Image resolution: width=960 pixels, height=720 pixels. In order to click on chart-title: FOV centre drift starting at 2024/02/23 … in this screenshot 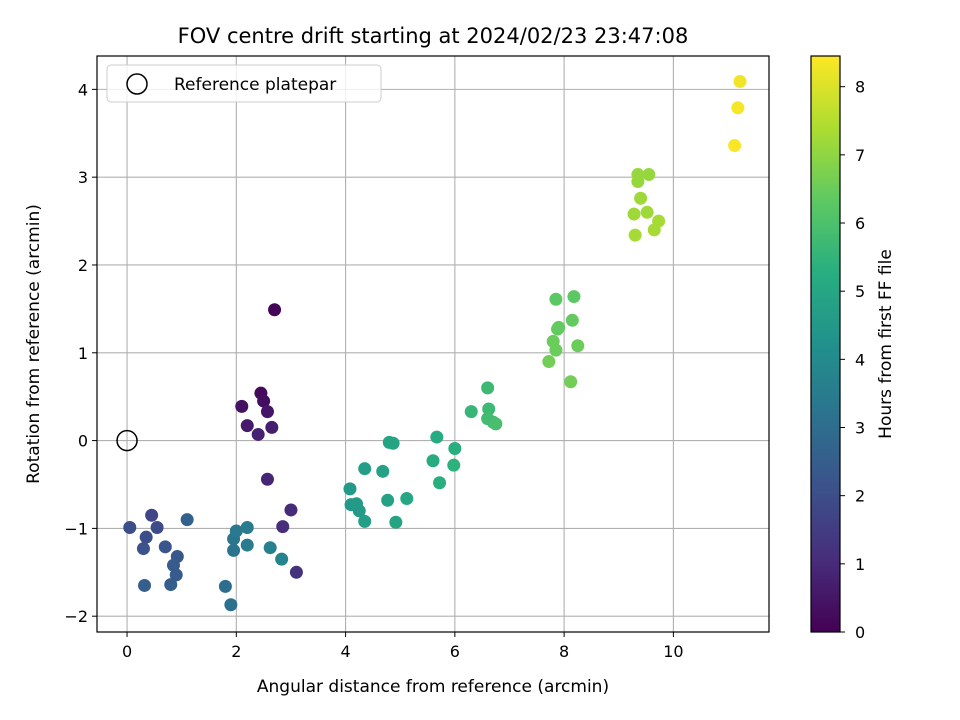, I will do `click(433, 36)`.